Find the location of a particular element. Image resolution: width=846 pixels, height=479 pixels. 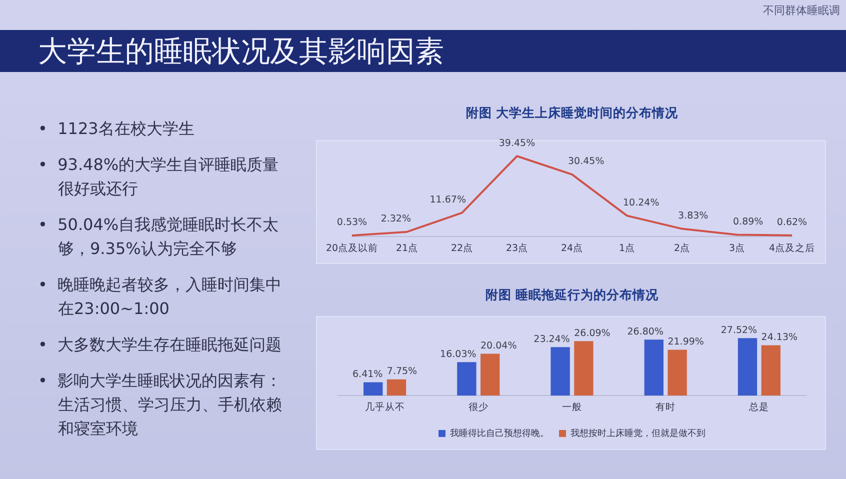

data-label: 26.80% is located at coordinates (645, 332).